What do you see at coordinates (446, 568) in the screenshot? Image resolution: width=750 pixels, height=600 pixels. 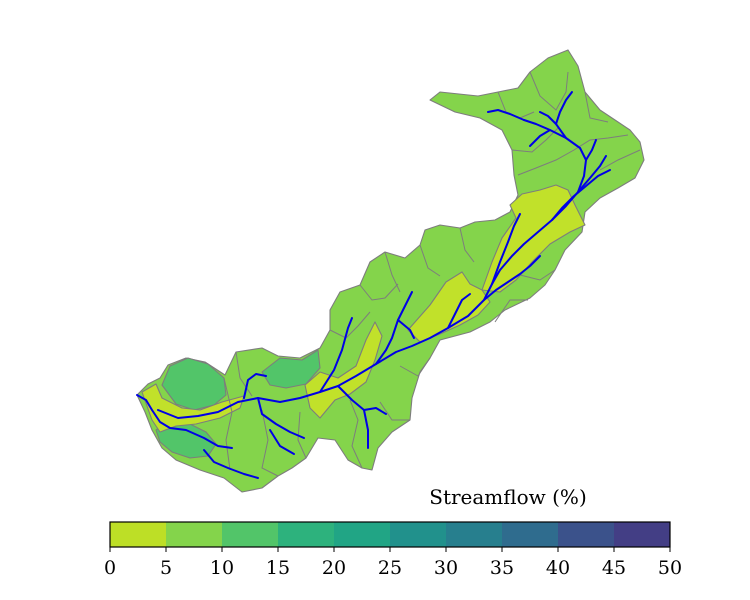 I see `colorbar-tick-label: 30` at bounding box center [446, 568].